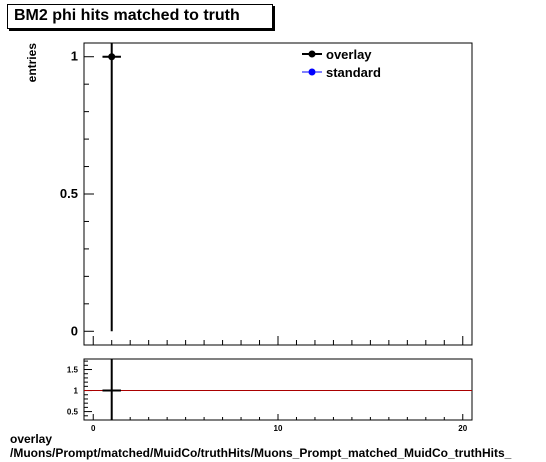  What do you see at coordinates (76, 391) in the screenshot?
I see `ratio-y-tick-label: 1` at bounding box center [76, 391].